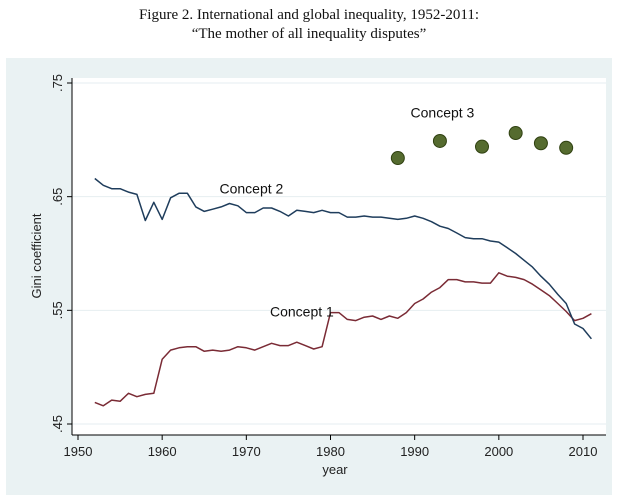 This screenshot has width=618, height=498. What do you see at coordinates (330, 451) in the screenshot?
I see `x-tick-label: 1980` at bounding box center [330, 451].